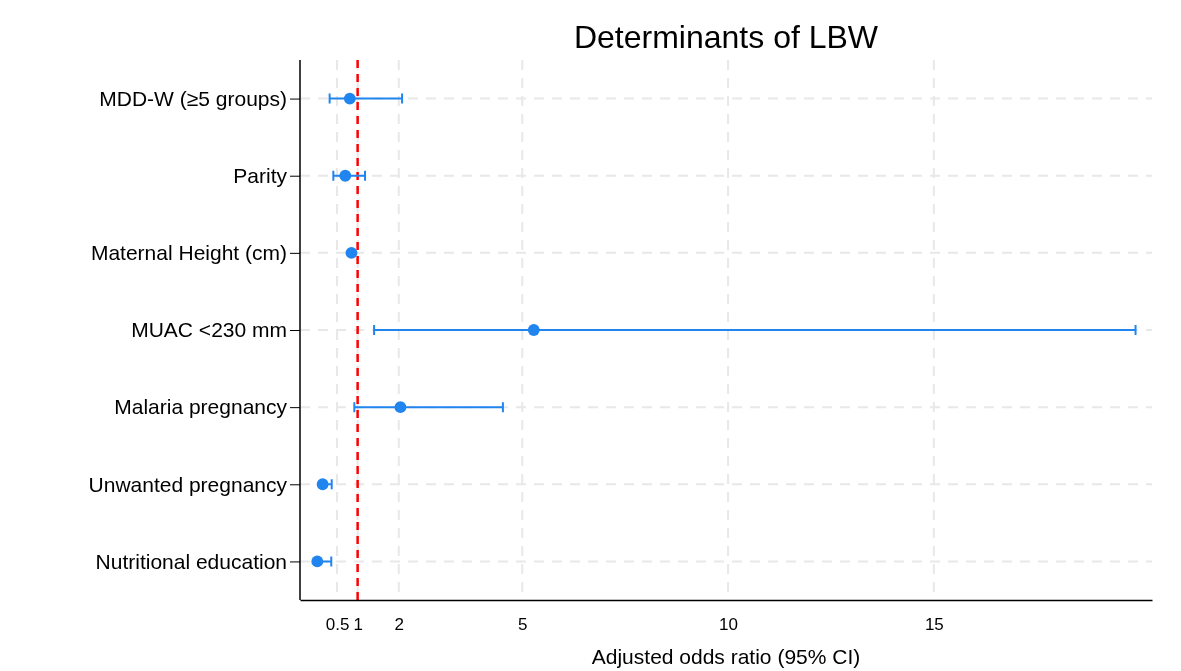 The height and width of the screenshot is (671, 1181). What do you see at coordinates (729, 625) in the screenshot?
I see `x-tick-label: 10` at bounding box center [729, 625].